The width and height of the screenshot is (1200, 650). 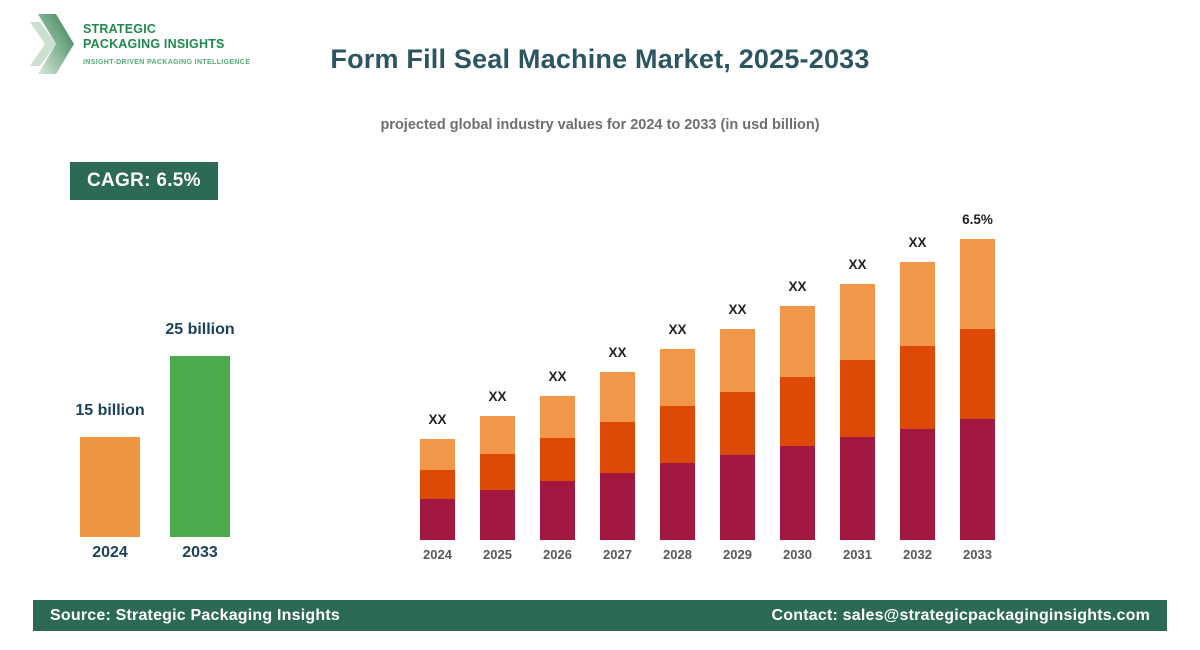 I want to click on bar-column: XX 2026, so click(x=557, y=465).